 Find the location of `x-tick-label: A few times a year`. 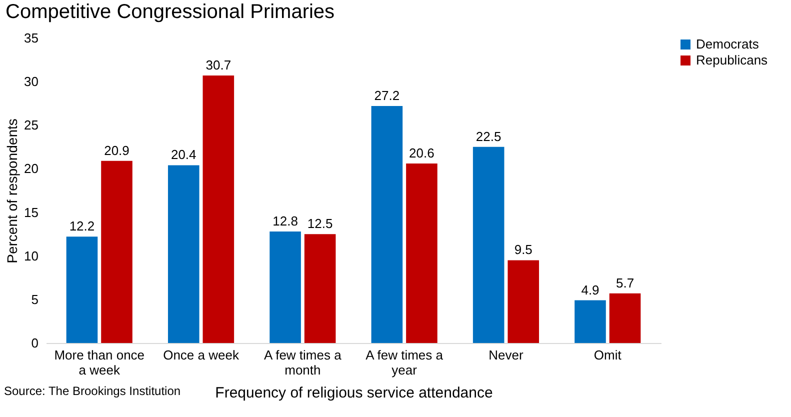

x-tick-label: A few times a year is located at coordinates (405, 363).